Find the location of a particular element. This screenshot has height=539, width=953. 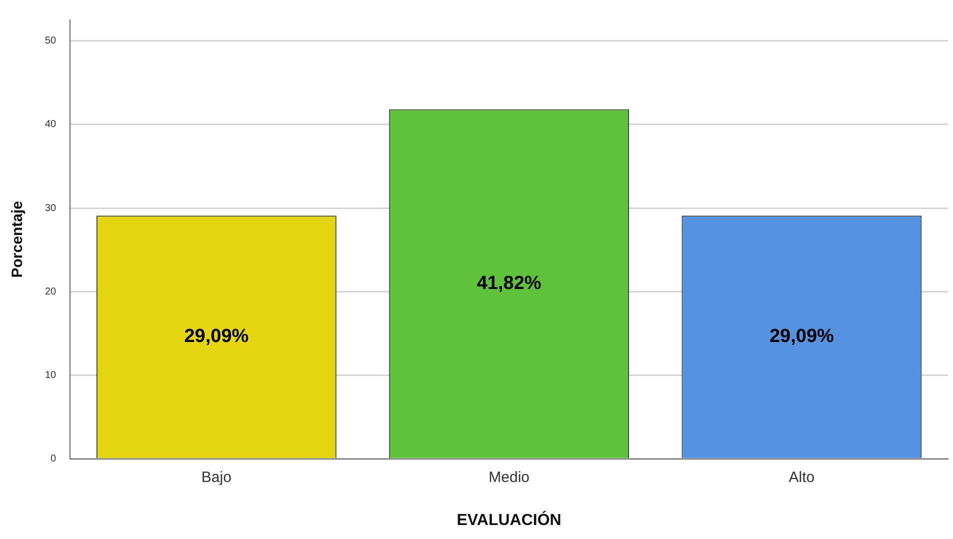

y-tick-label: 30 is located at coordinates (51, 208).